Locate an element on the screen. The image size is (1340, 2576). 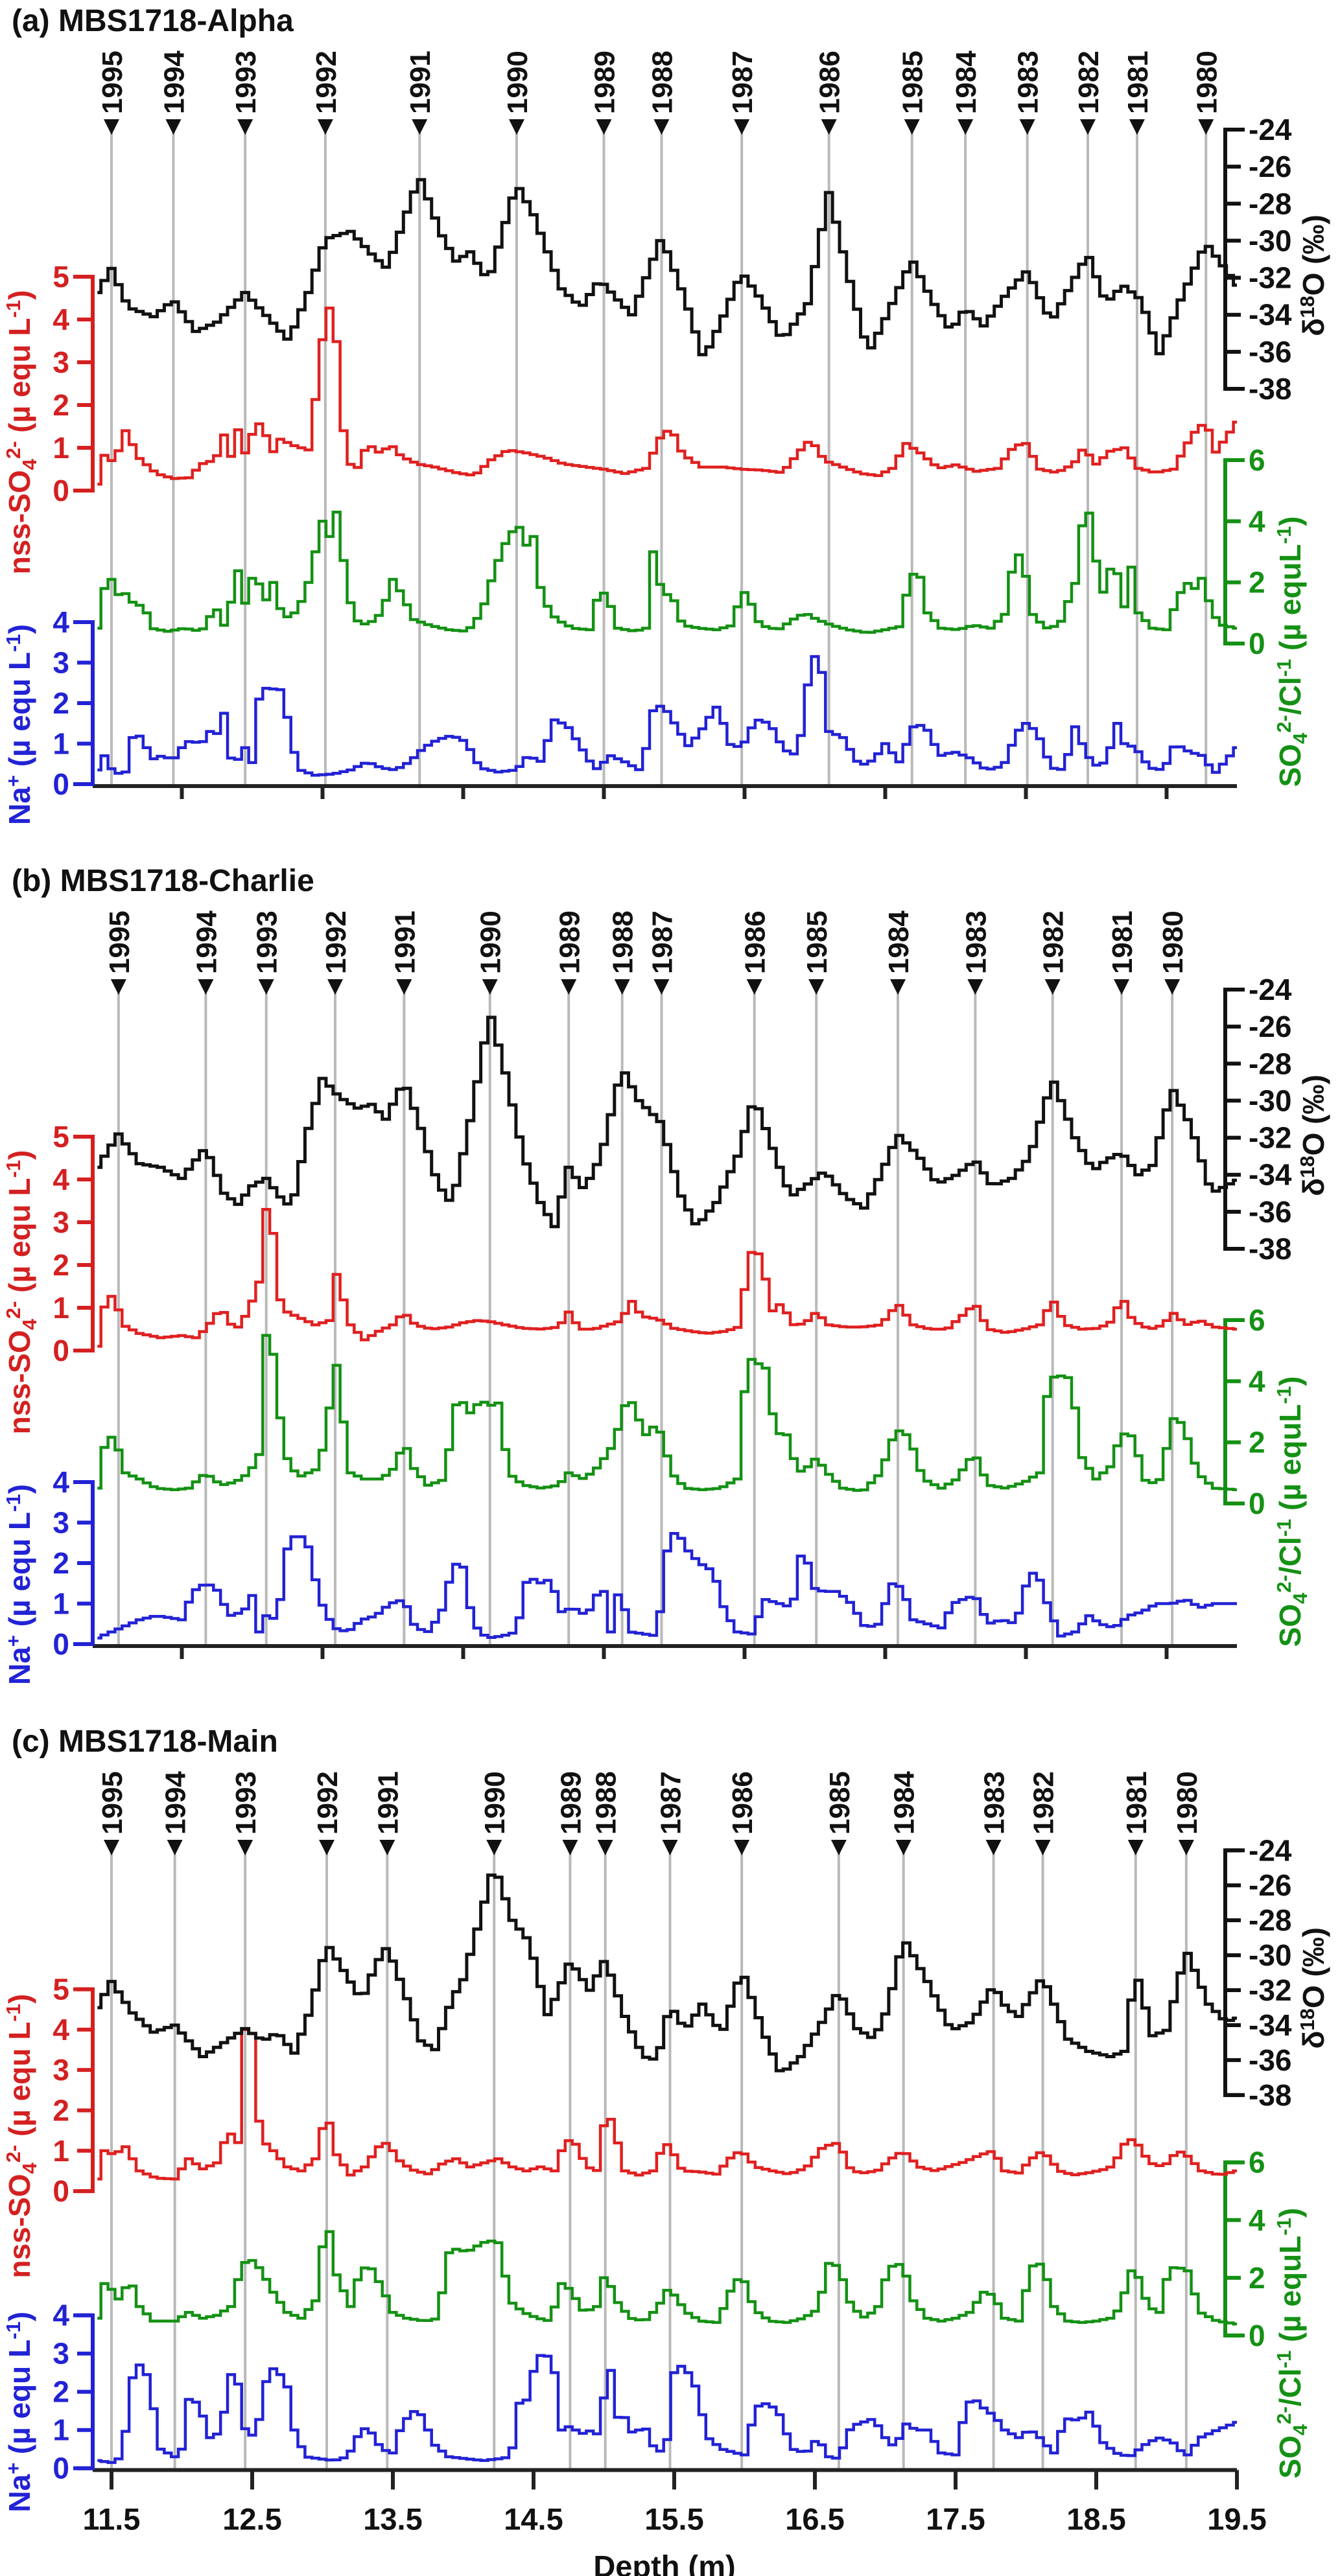
SO4/Cl-trace is located at coordinates (667, 572).